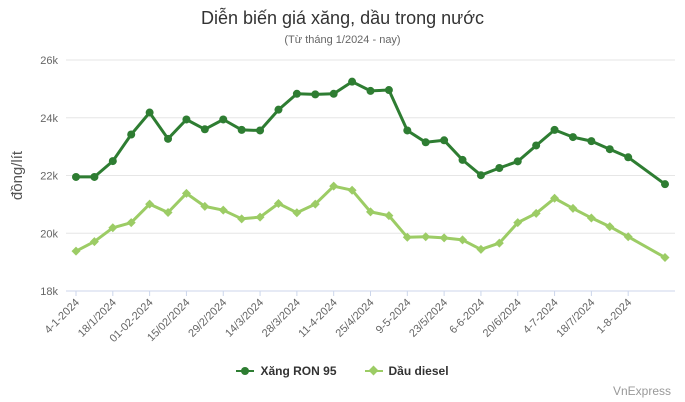 The height and width of the screenshot is (402, 685). Describe the element at coordinates (502, 318) in the screenshot. I see `x-tick-label: 20/6/2024` at that location.